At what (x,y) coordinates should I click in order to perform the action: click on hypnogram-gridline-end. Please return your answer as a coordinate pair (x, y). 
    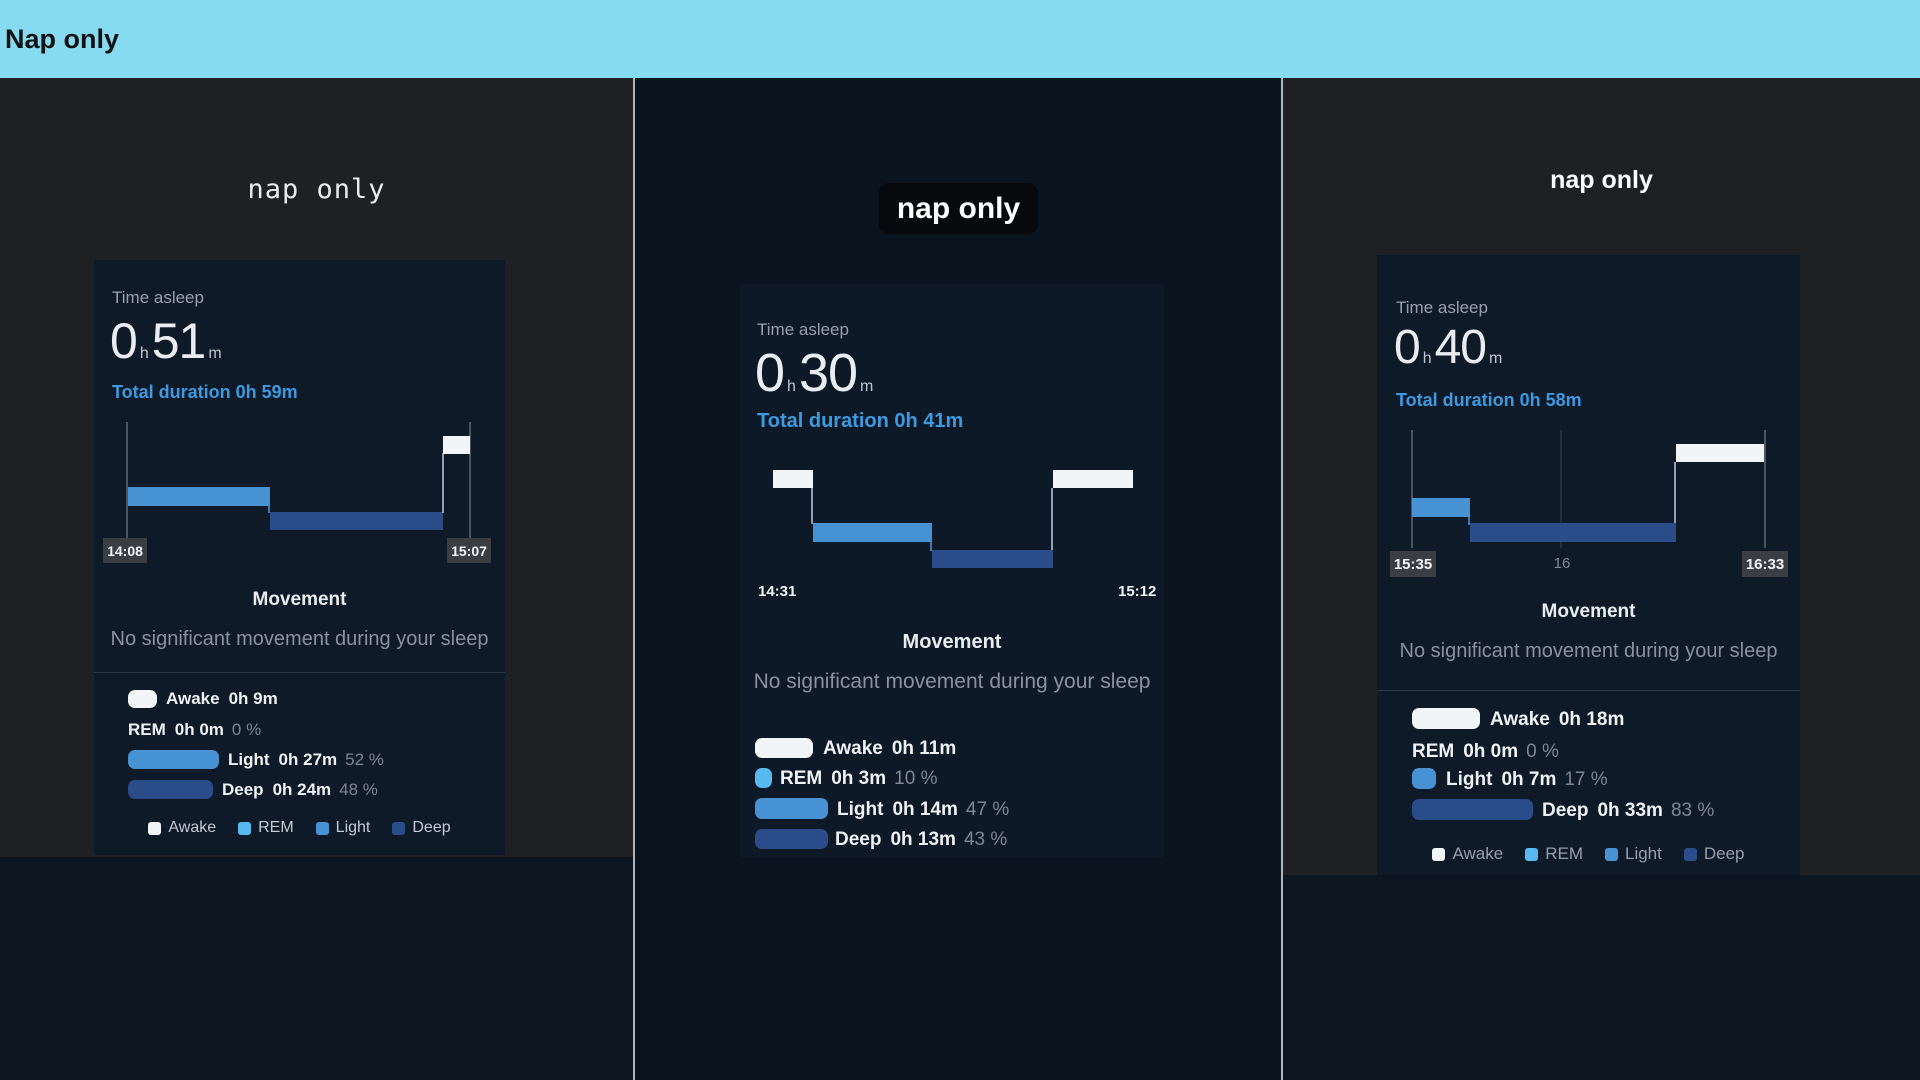
    Looking at the image, I should click on (1765, 489).